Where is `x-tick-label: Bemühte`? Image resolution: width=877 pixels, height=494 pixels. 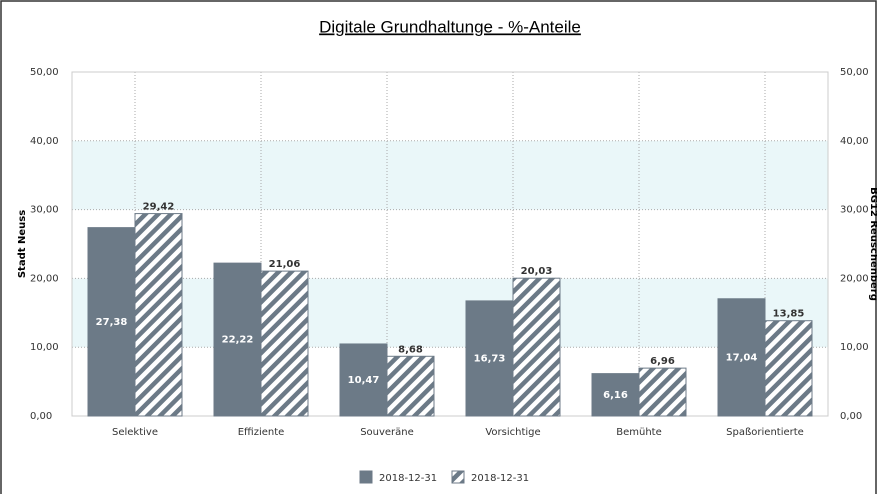
x-tick-label: Bemühte is located at coordinates (639, 432).